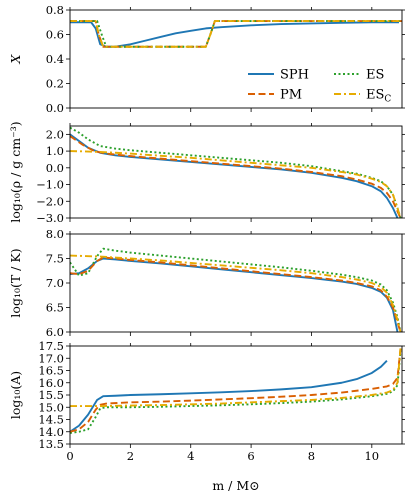  What do you see at coordinates (55, 332) in the screenshot?
I see `y-tick-label: 6.0` at bounding box center [55, 332].